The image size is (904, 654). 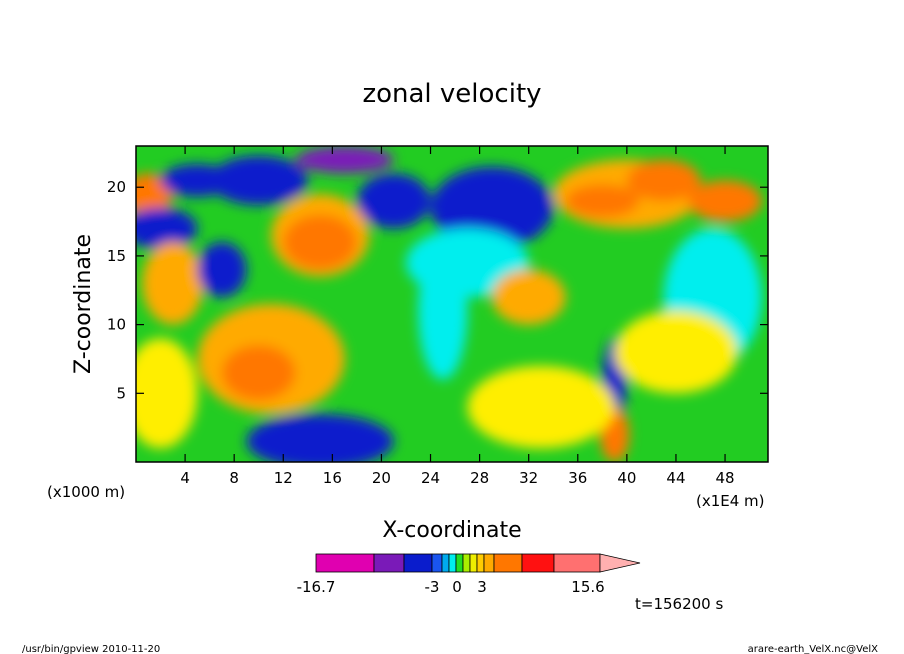 I want to click on footer-left: /usr/bin/gpview 2010-11-20, so click(x=91, y=649).